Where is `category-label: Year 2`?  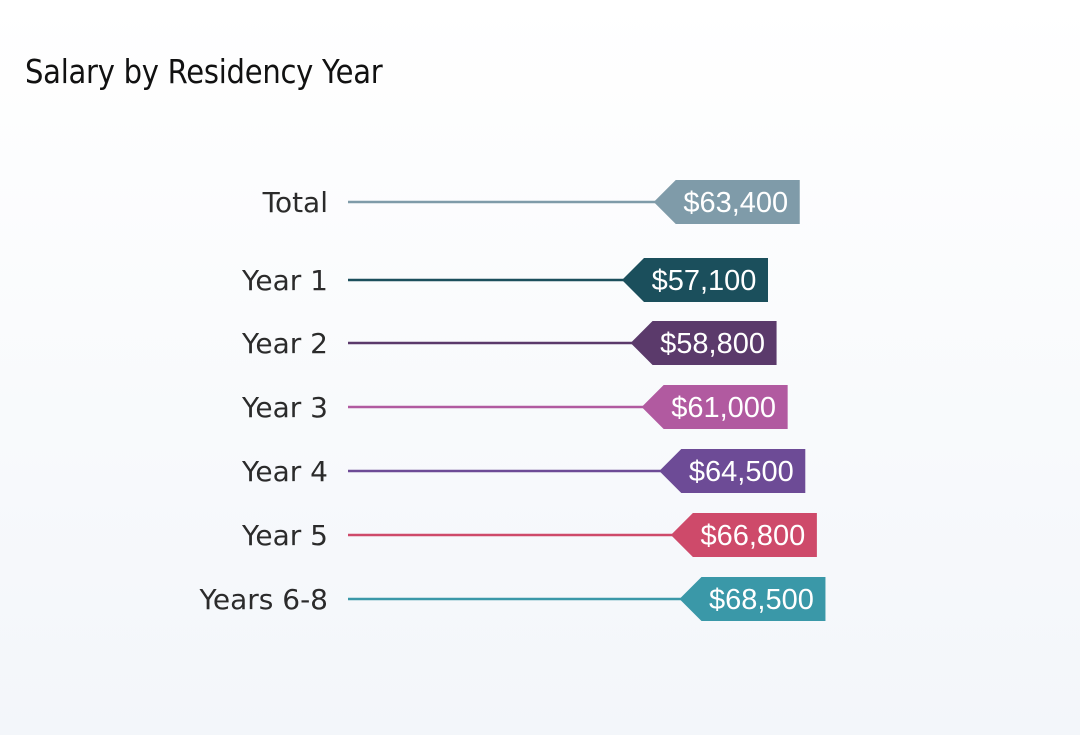 category-label: Year 2 is located at coordinates (284, 343).